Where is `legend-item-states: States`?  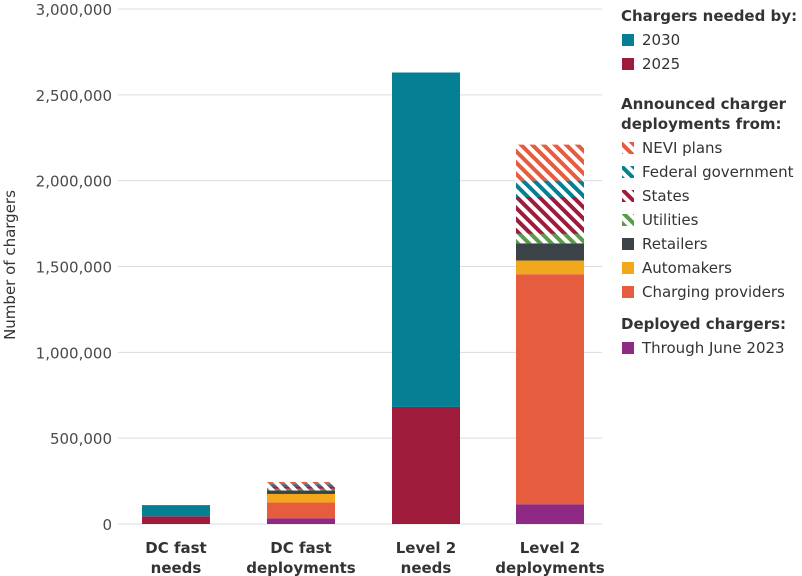 legend-item-states: States is located at coordinates (666, 196).